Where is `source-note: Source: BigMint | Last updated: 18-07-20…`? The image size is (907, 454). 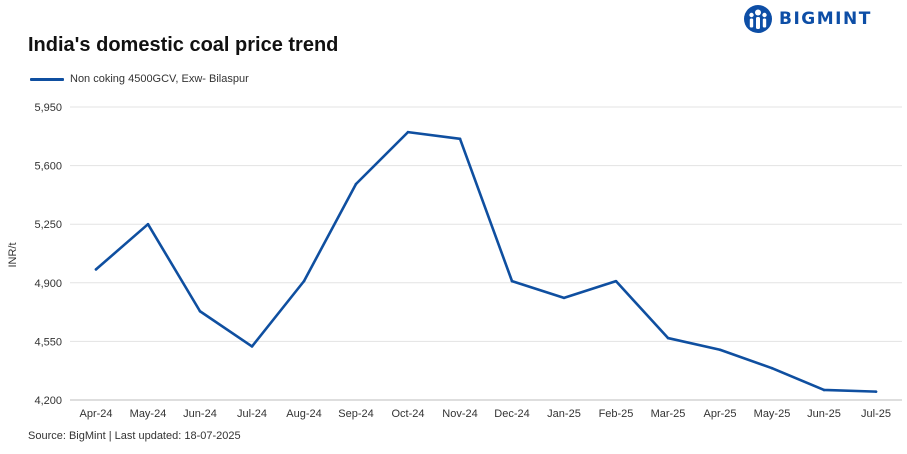
source-note: Source: BigMint | Last updated: 18-07-20… is located at coordinates (134, 436).